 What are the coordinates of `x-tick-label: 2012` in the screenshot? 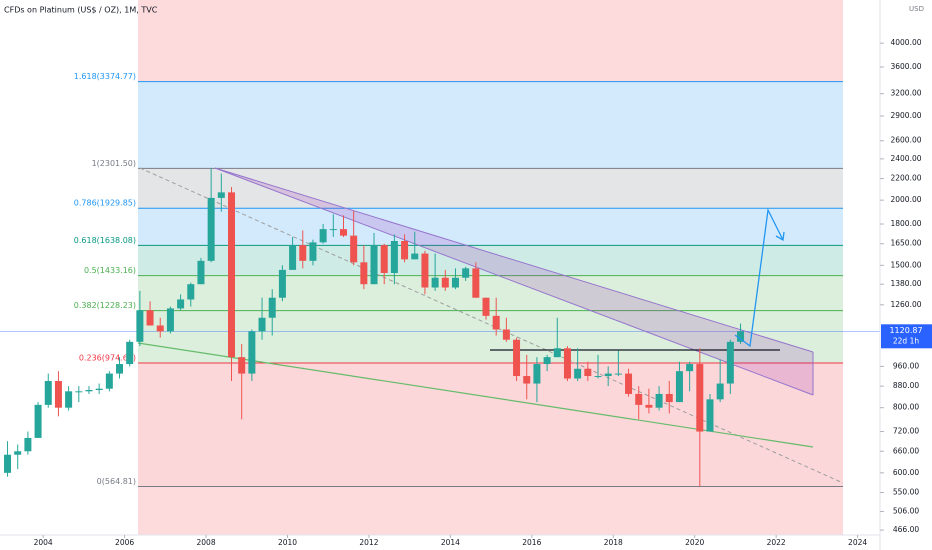 It's located at (368, 542).